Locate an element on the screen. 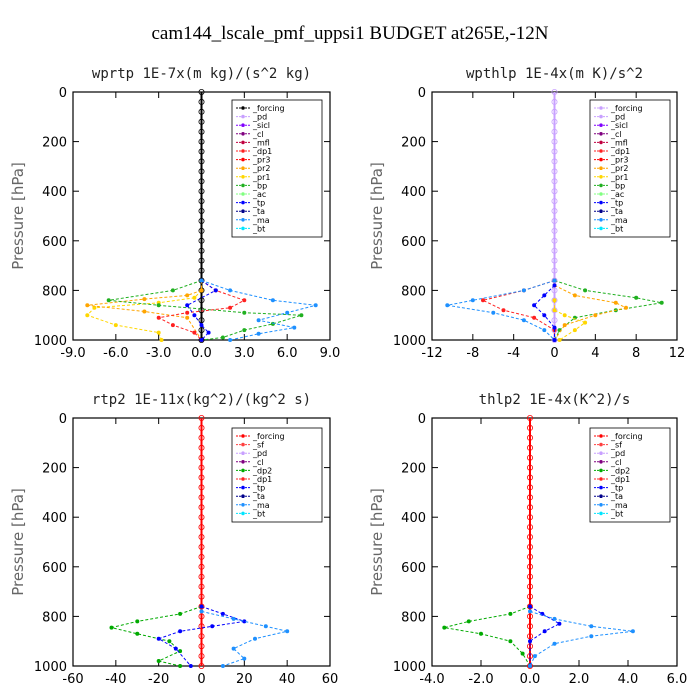  x-tick-label: -60 is located at coordinates (72, 679).